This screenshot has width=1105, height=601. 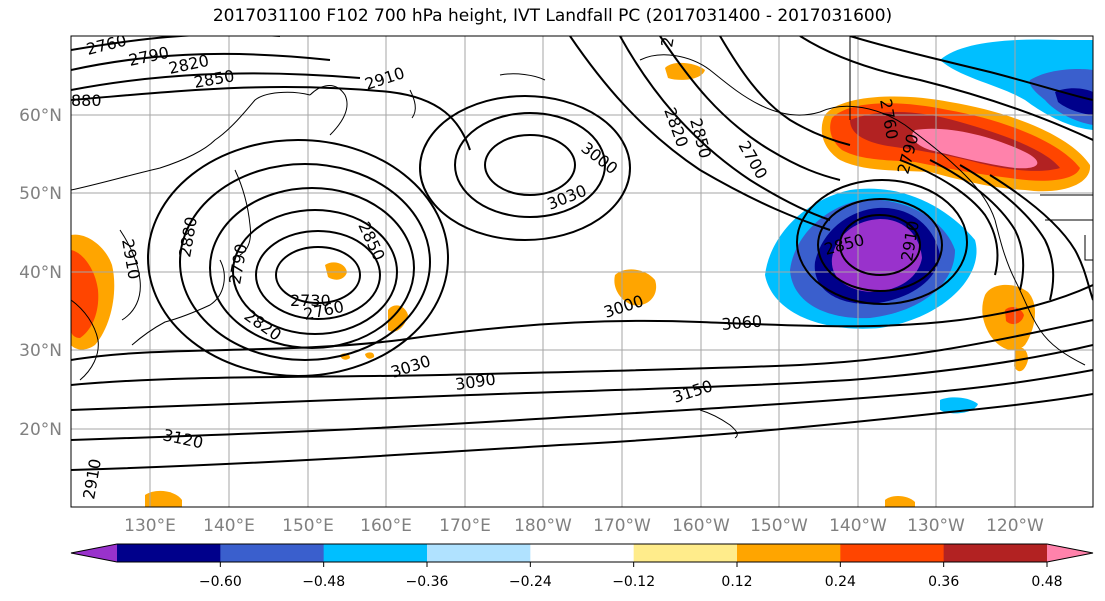 I want to click on latitude-axis: 60°N 50°N 40°N 30°N 20°N, so click(x=40, y=273).